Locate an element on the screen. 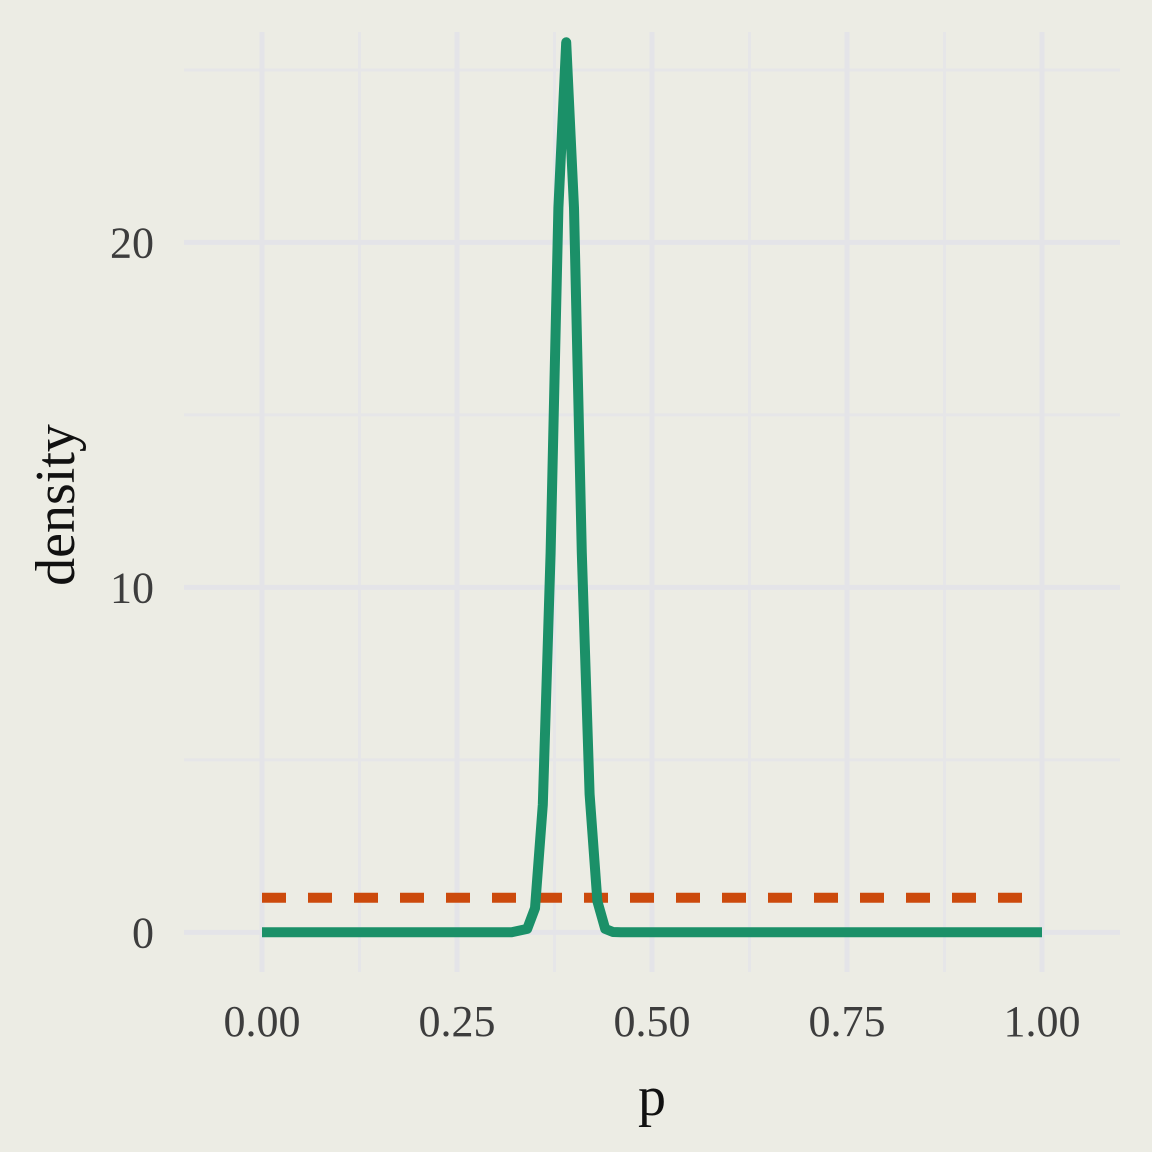 Image resolution: width=1152 pixels, height=1152 pixels. y-axis-title: density is located at coordinates (56, 505).